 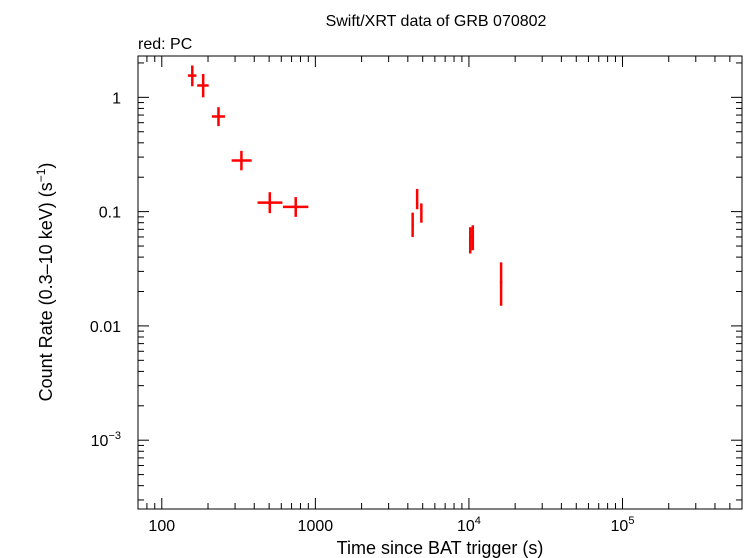 I want to click on y-tick-label: 0.01, so click(x=105, y=327).